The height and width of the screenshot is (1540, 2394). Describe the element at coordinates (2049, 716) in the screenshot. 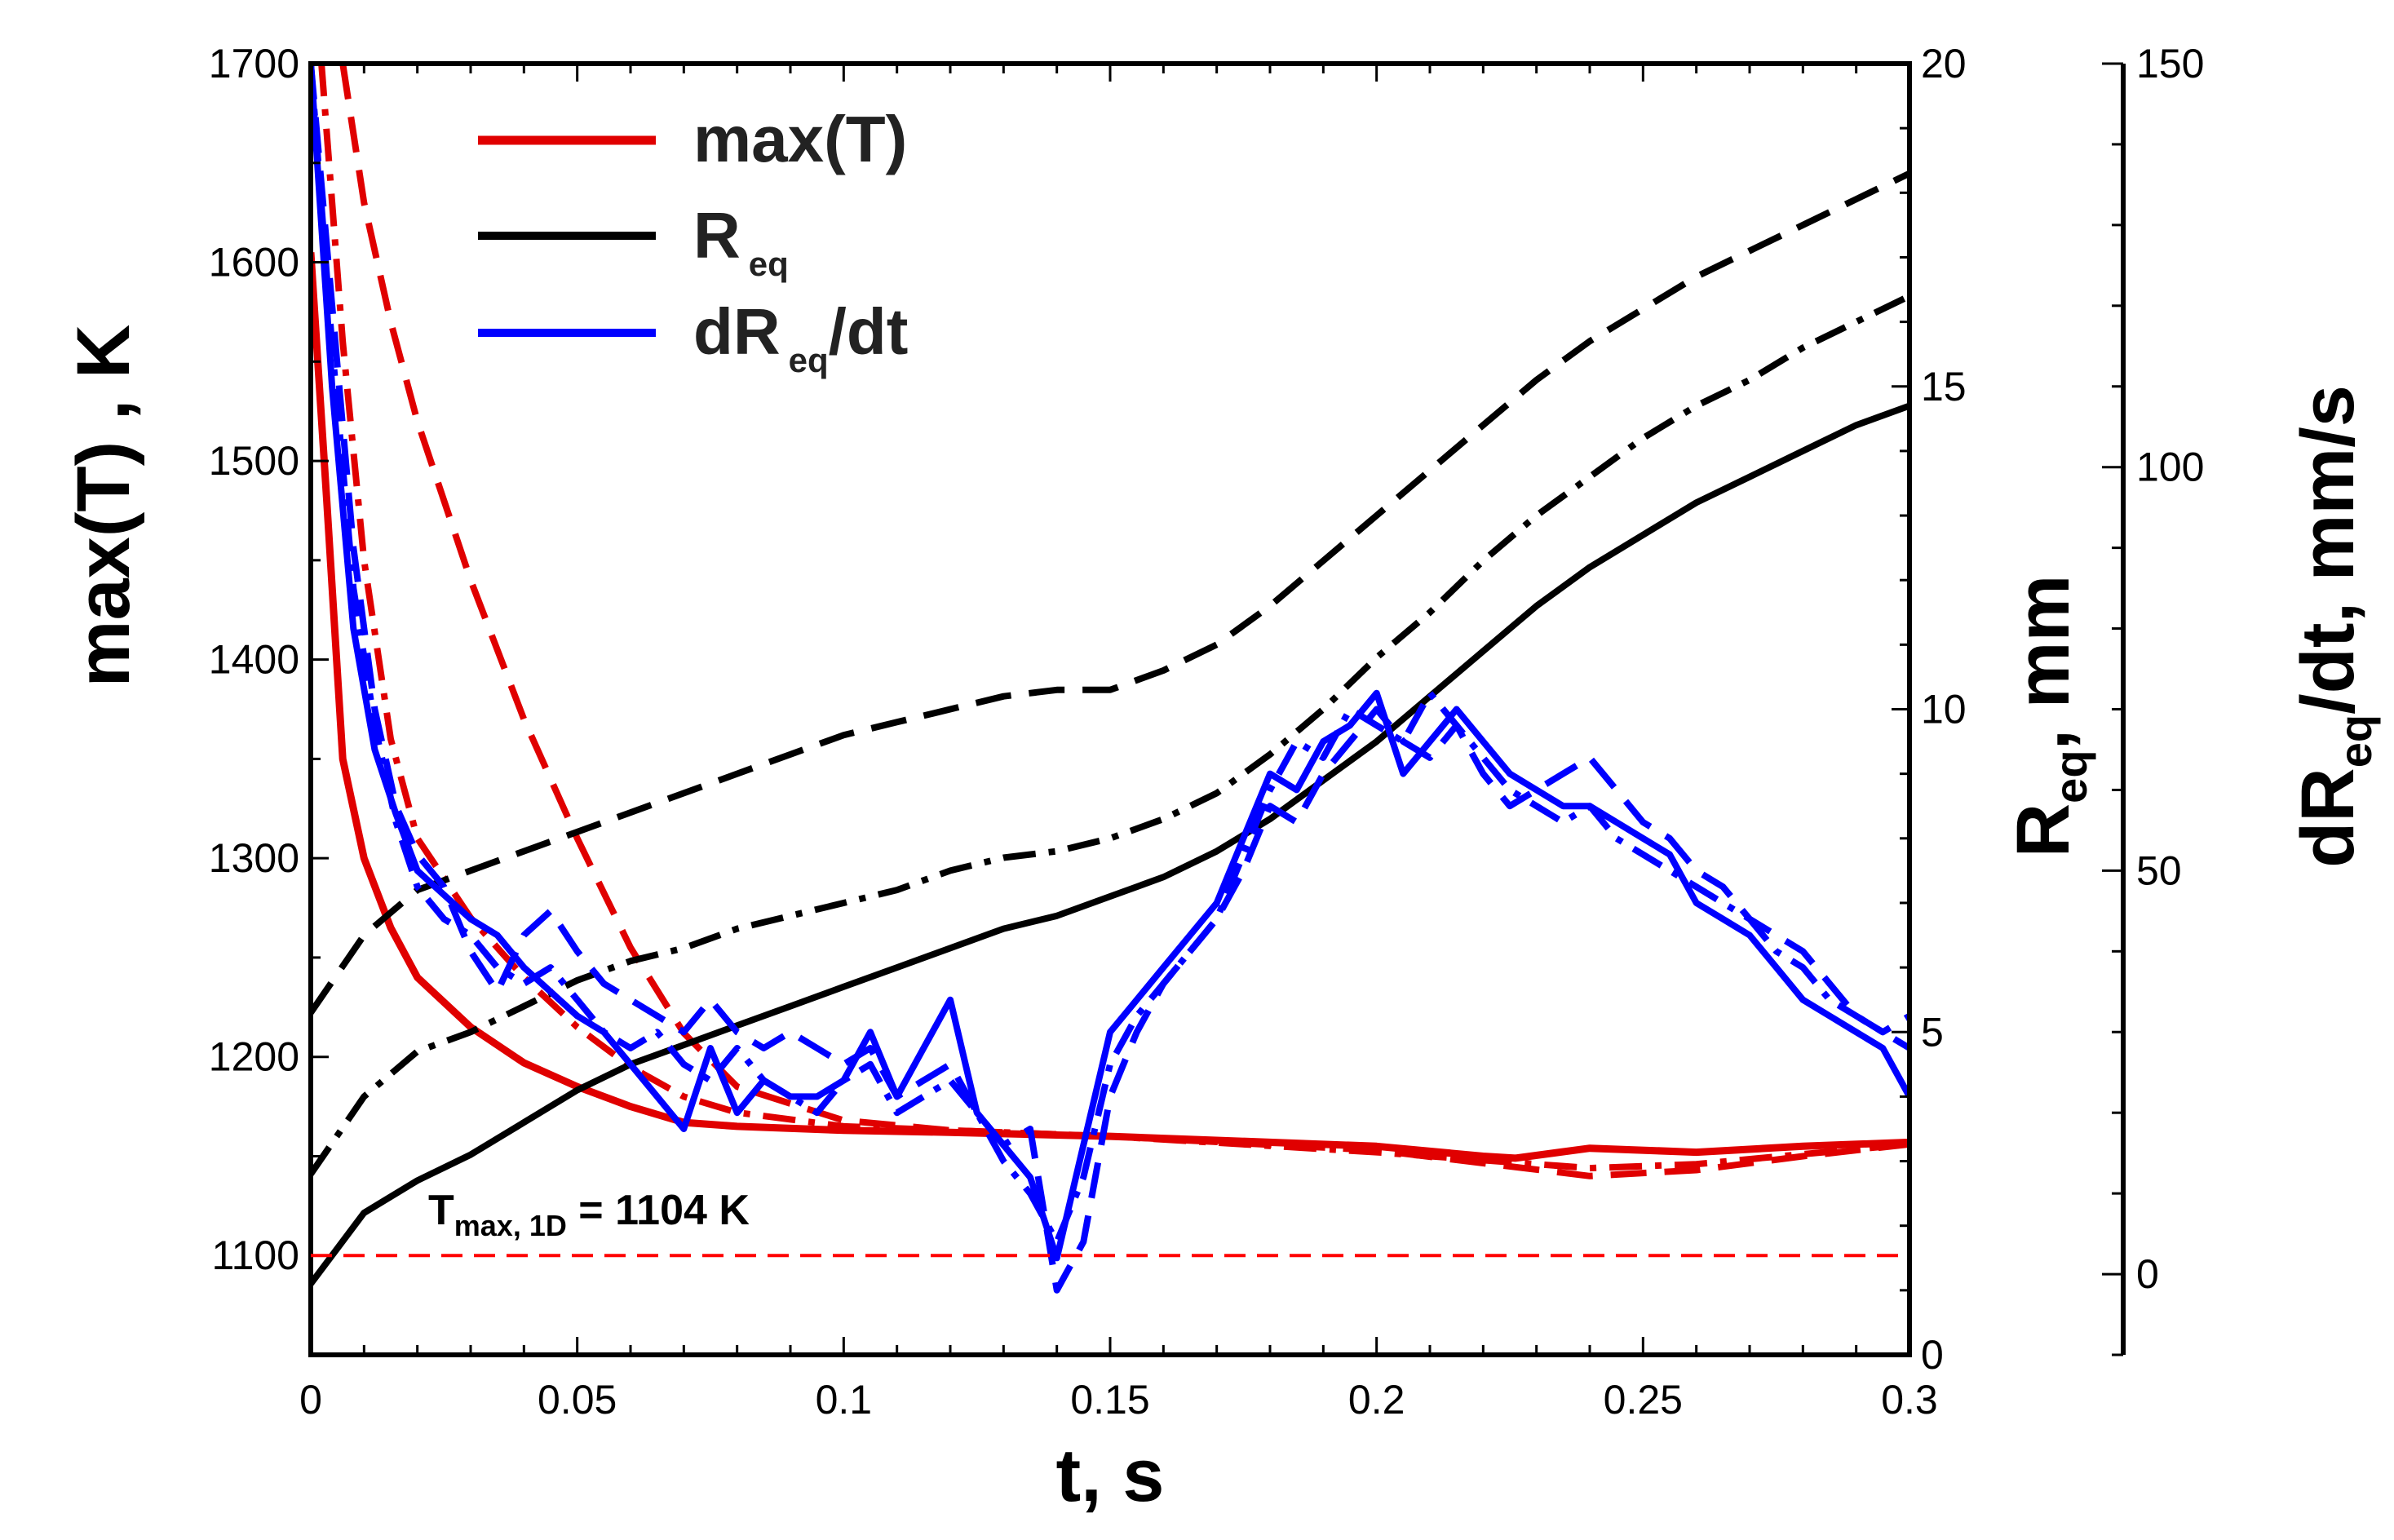

I see `y-right1-axis-title: Req, mm` at that location.